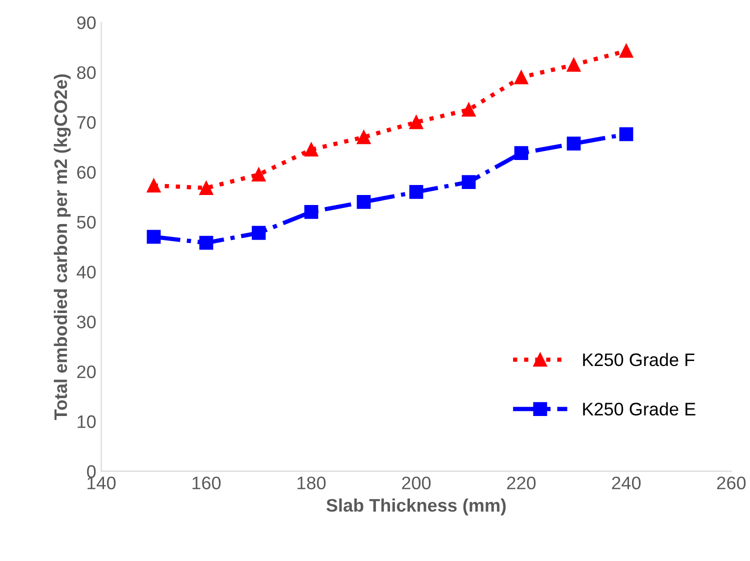 Image resolution: width=750 pixels, height=561 pixels. I want to click on y-tick-label: 80, so click(86, 73).